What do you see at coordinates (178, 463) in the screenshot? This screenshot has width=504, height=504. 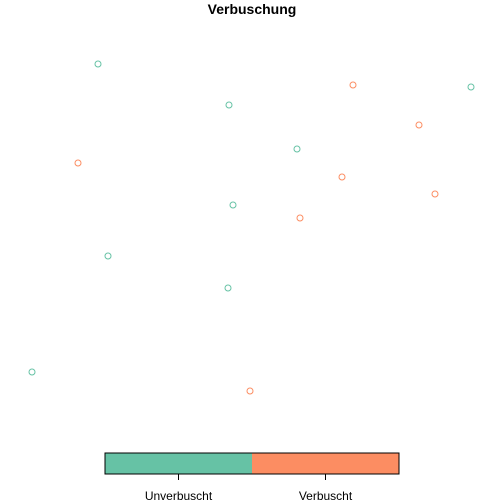 I see `legend-swatch-unverbuscht` at bounding box center [178, 463].